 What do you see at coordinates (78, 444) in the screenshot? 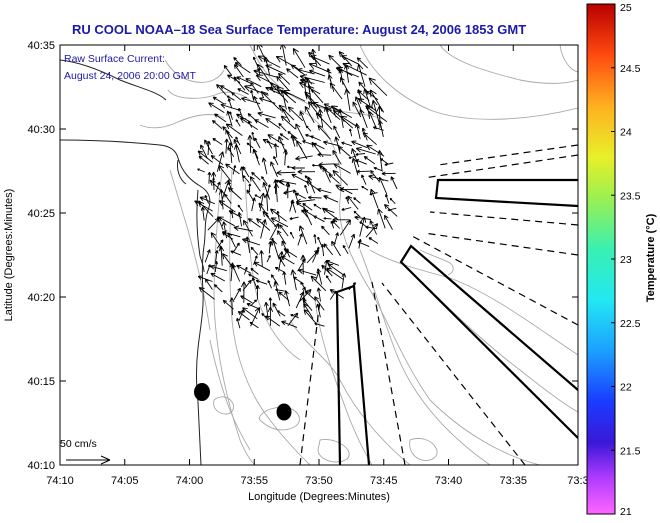
I see `scale-label: 50 cm/s` at bounding box center [78, 444].